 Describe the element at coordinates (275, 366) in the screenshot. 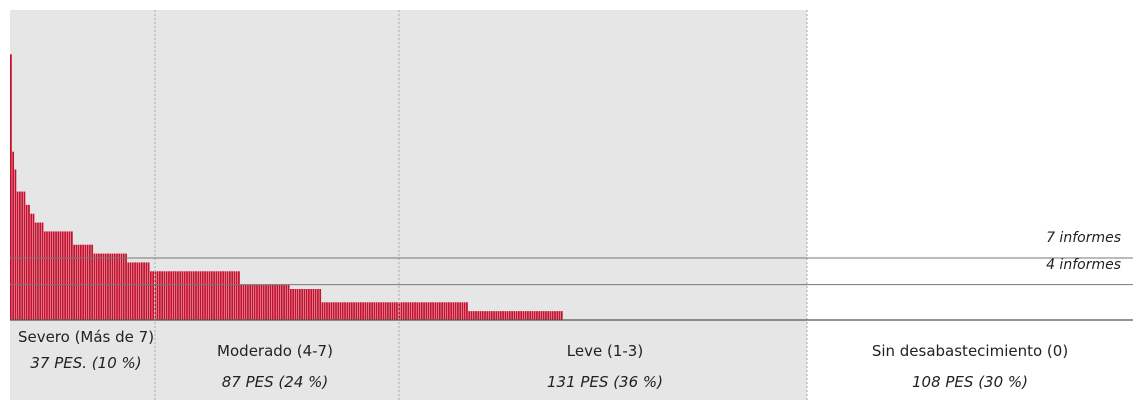

I see `segment-label-moderado: Moderado (4-7) 87 PES (24 %)` at that location.